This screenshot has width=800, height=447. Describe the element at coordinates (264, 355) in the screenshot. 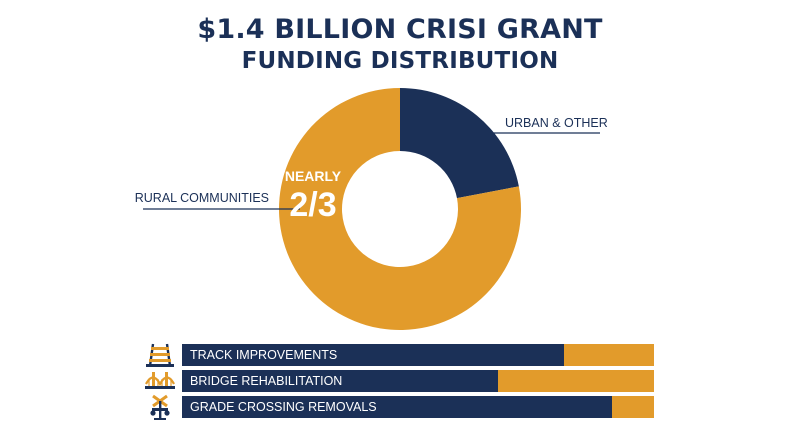

I see `bar-label: TRACK IMPROVEMENTS` at that location.